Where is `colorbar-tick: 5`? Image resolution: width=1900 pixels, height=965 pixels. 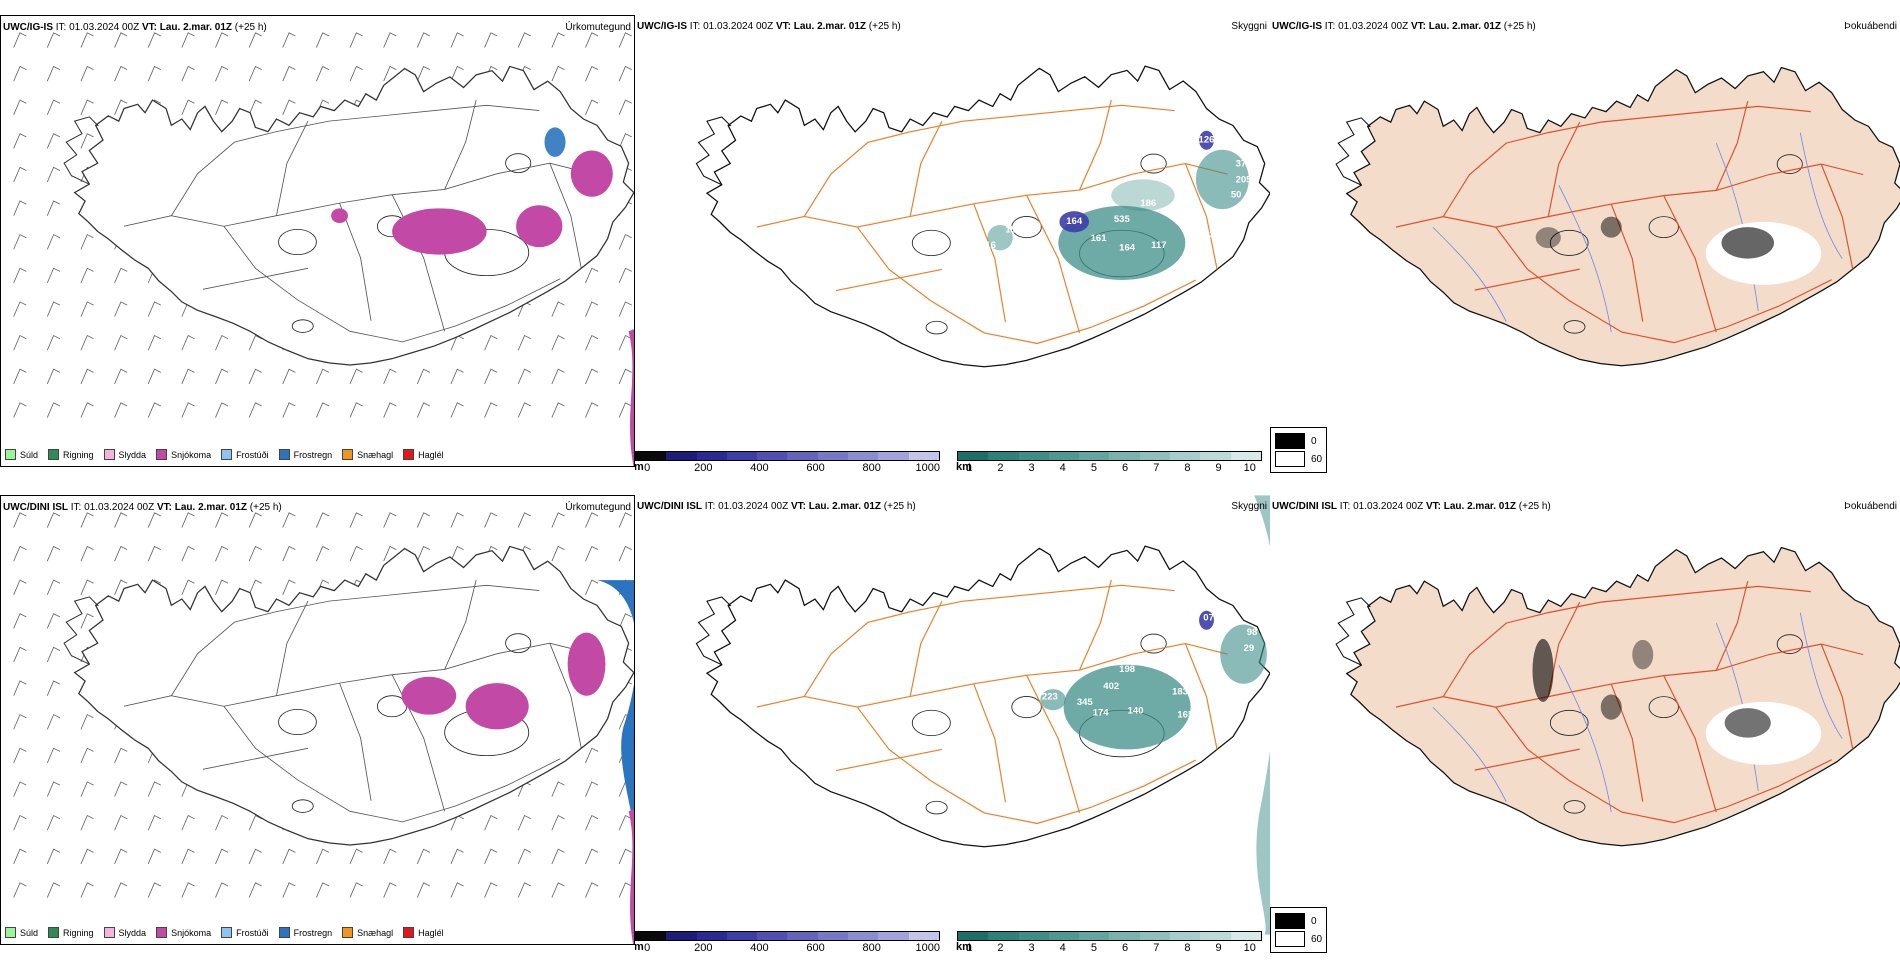
colorbar-tick: 5 is located at coordinates (1093, 948).